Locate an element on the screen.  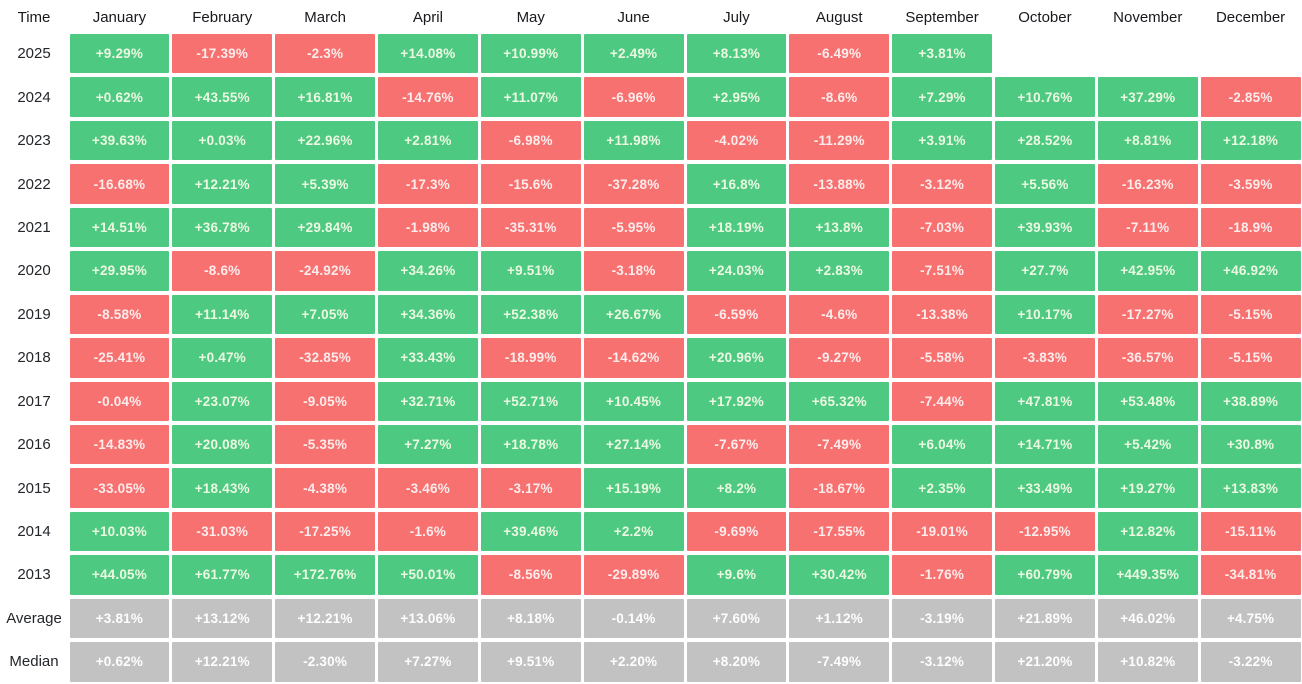
return-value: +34.26% is located at coordinates (428, 271).